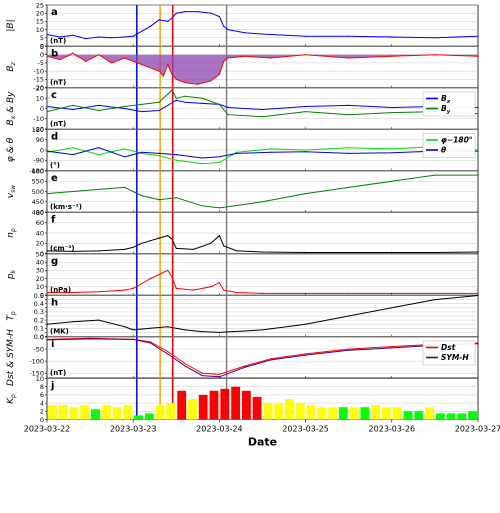 The height and width of the screenshot is (513, 500). I want to click on ylabel-text: φ & θ, so click(11, 149).